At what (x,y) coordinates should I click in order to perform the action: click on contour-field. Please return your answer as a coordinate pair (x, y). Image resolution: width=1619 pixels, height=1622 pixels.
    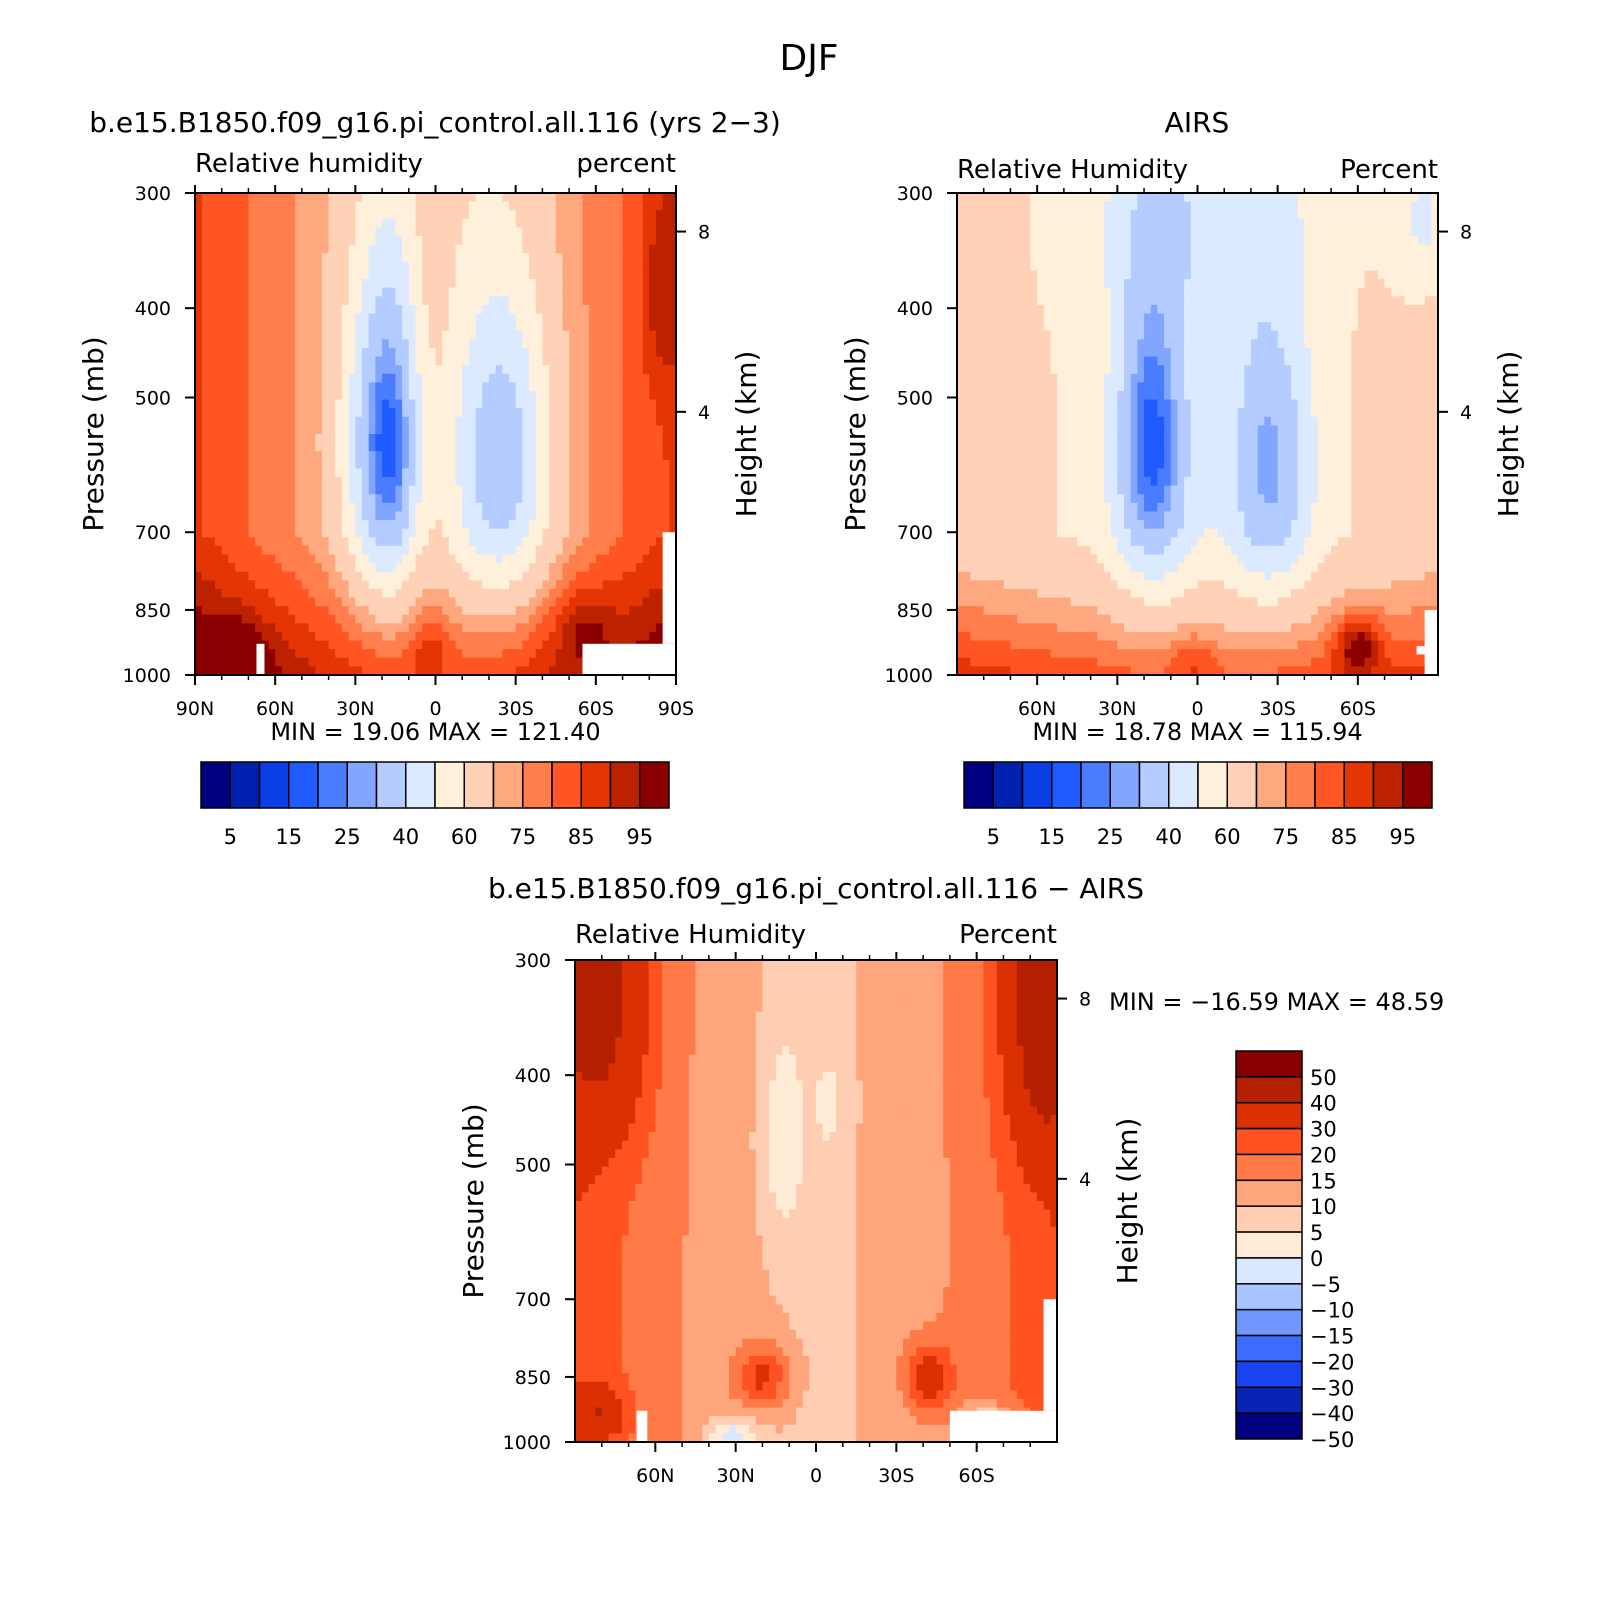
    Looking at the image, I should click on (1198, 434).